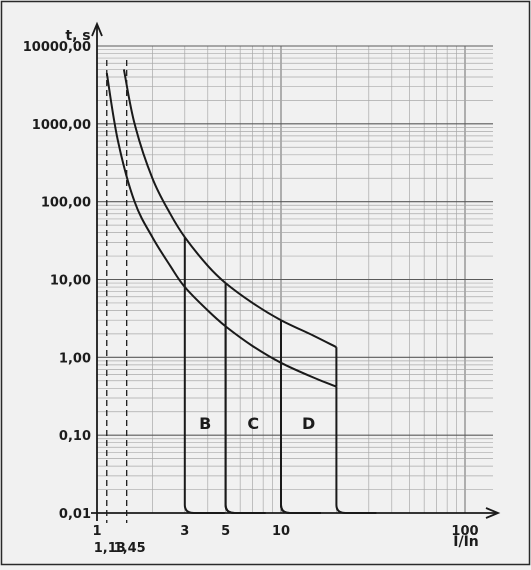  Describe the element at coordinates (464, 531) in the screenshot. I see `x-tick-label: 100` at that location.